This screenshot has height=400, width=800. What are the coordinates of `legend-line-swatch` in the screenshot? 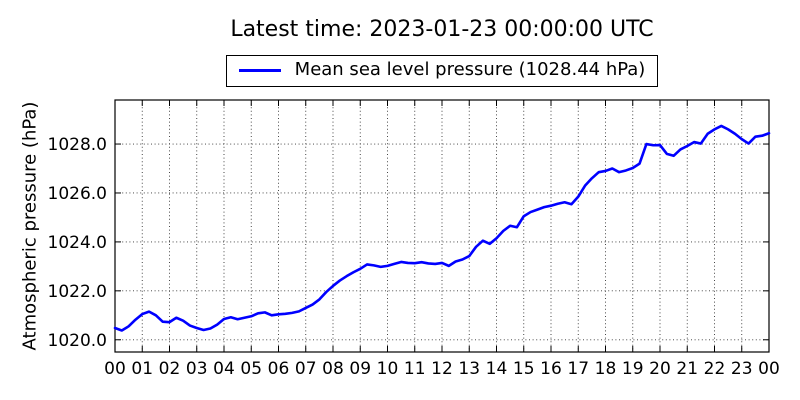 It's located at (259, 70).